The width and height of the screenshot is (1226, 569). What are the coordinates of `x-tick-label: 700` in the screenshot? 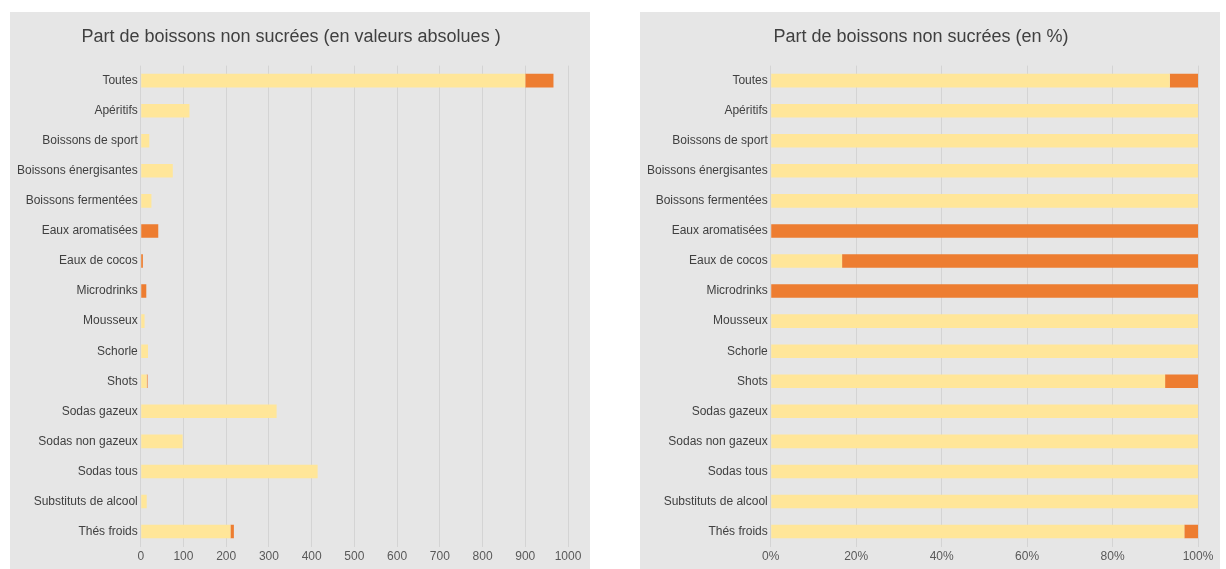 It's located at (440, 556).